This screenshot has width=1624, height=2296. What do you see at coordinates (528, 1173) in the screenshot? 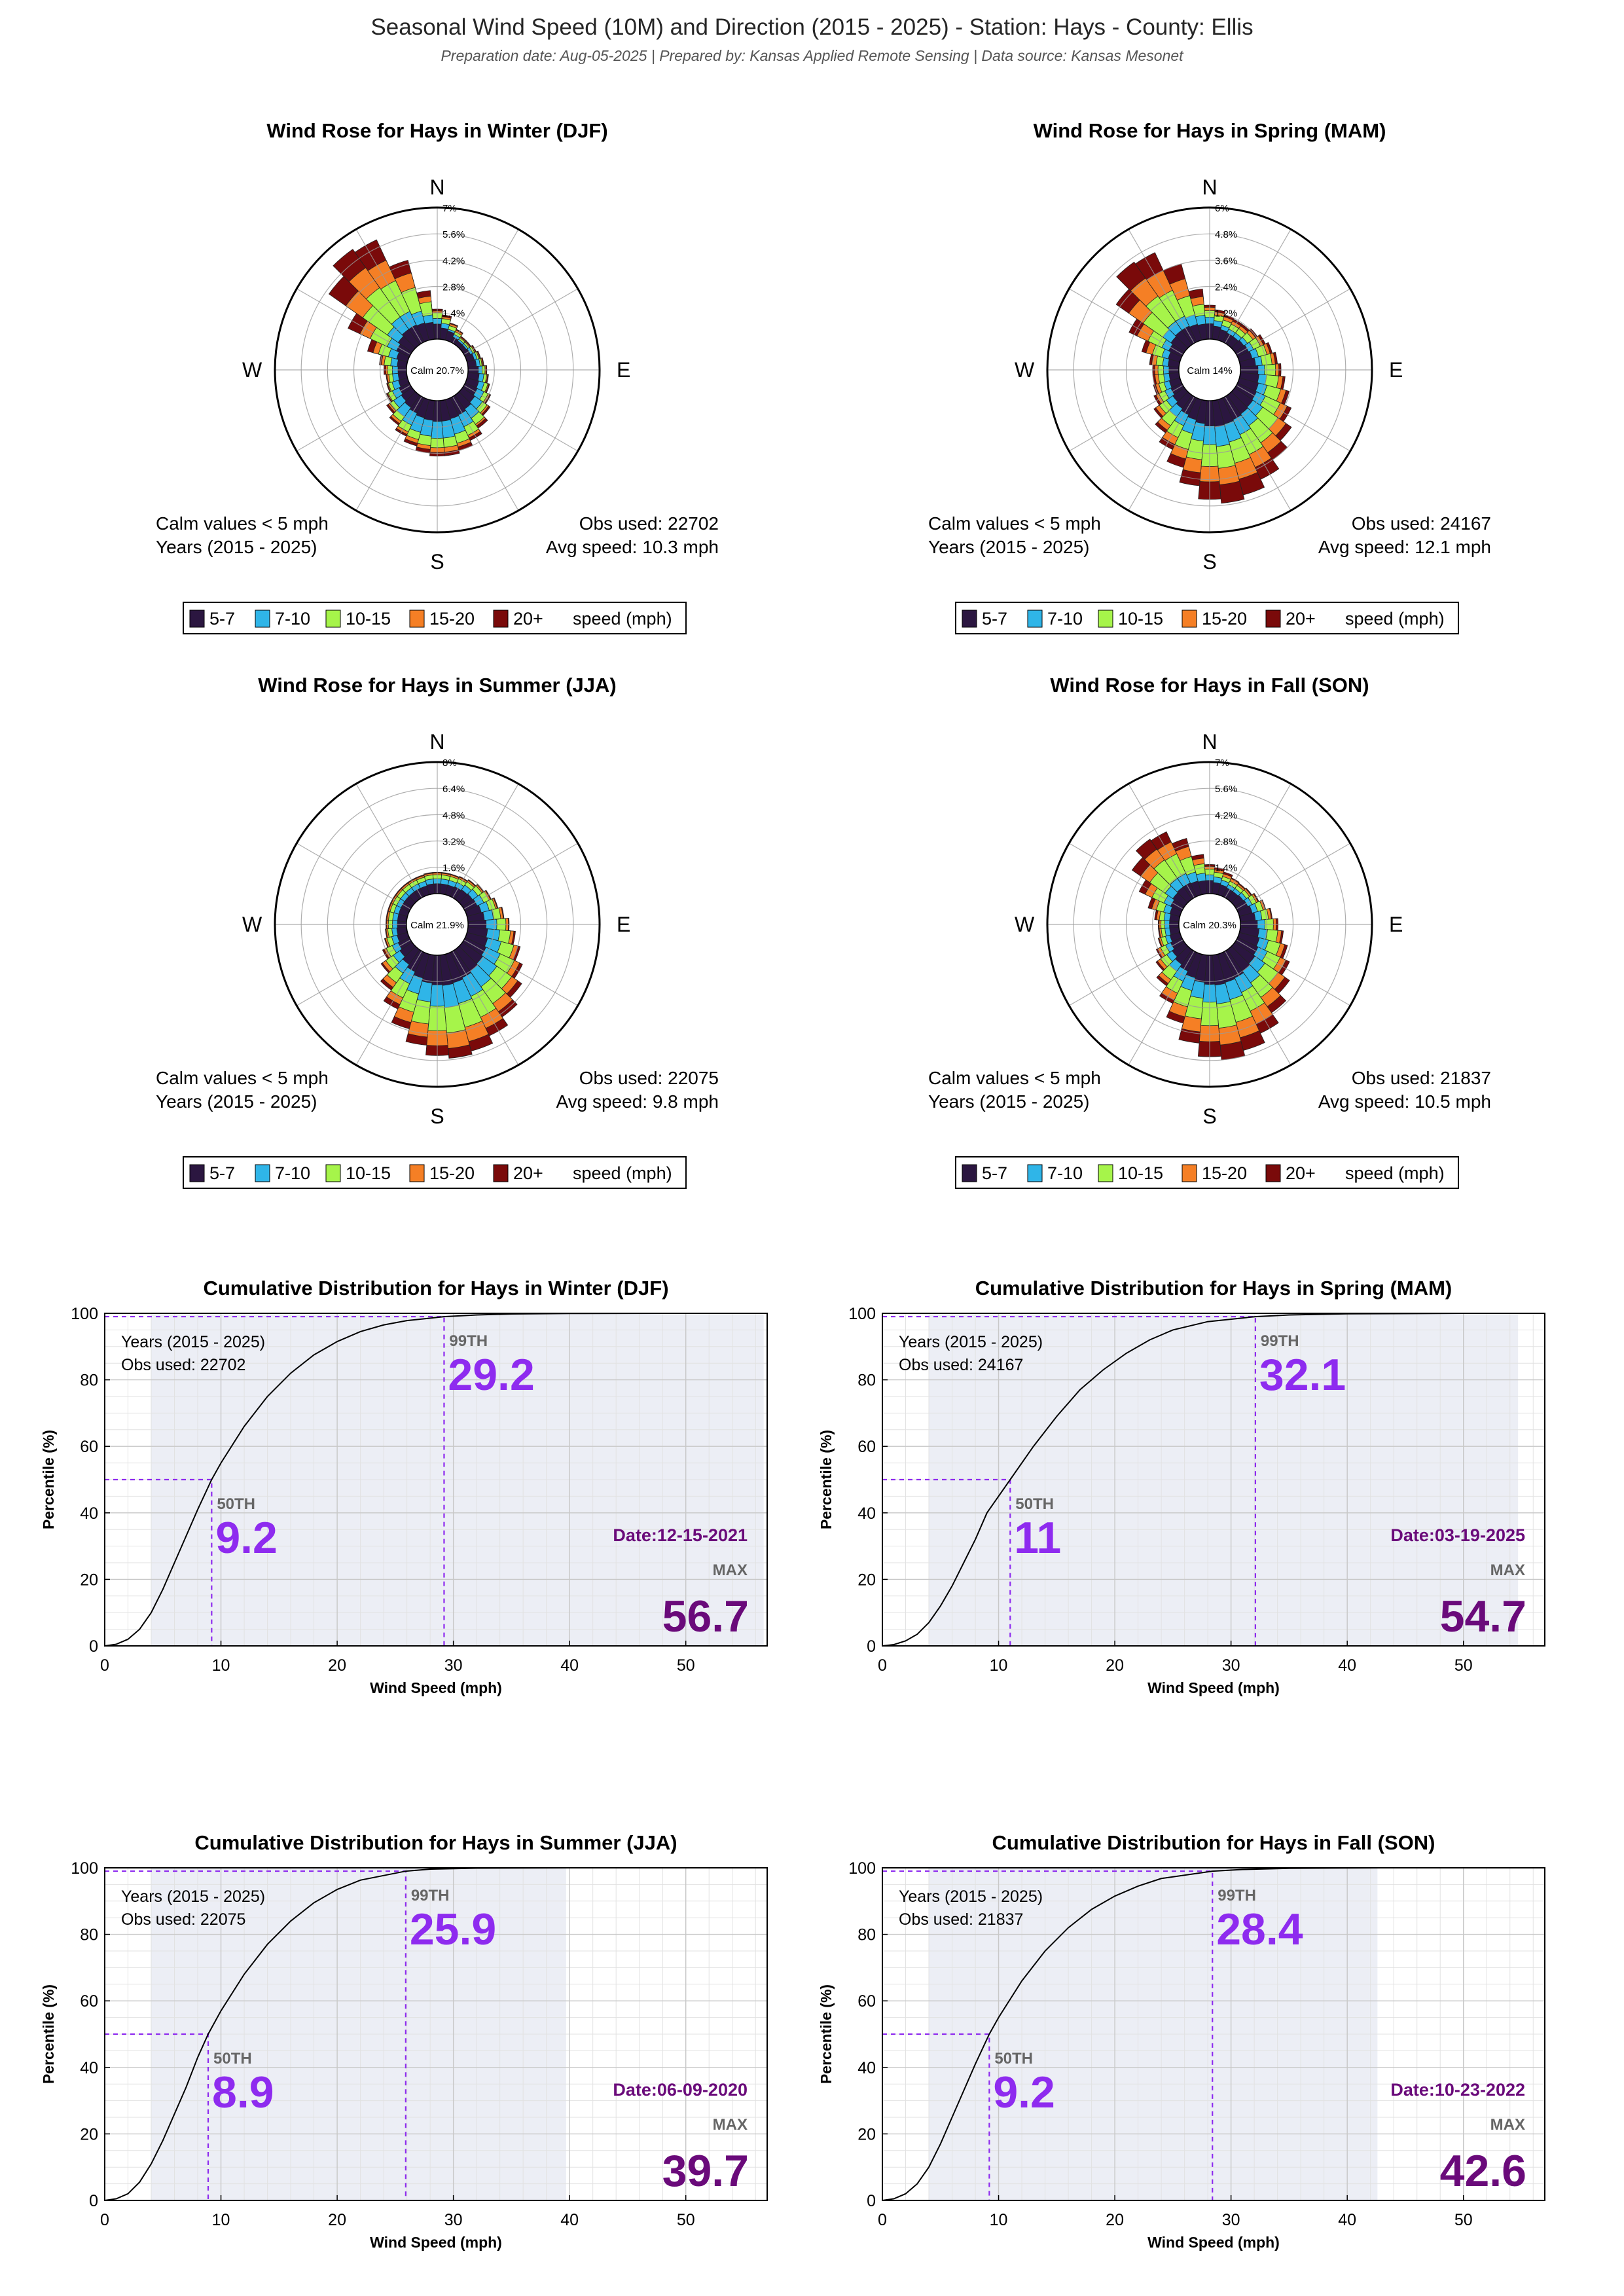
I see `legend-label-20+: 20+` at bounding box center [528, 1173].